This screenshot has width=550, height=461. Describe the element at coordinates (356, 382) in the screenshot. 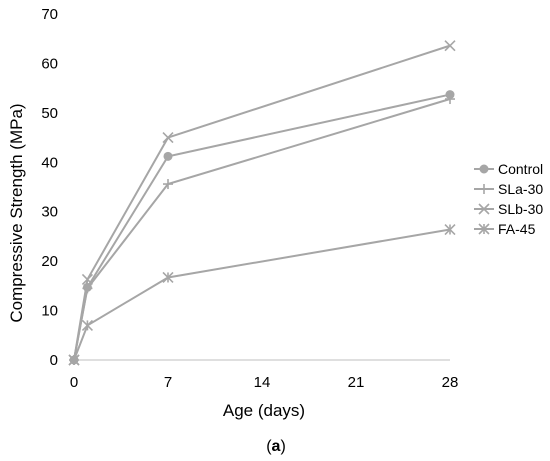

I see `x-tick-label: 21` at that location.